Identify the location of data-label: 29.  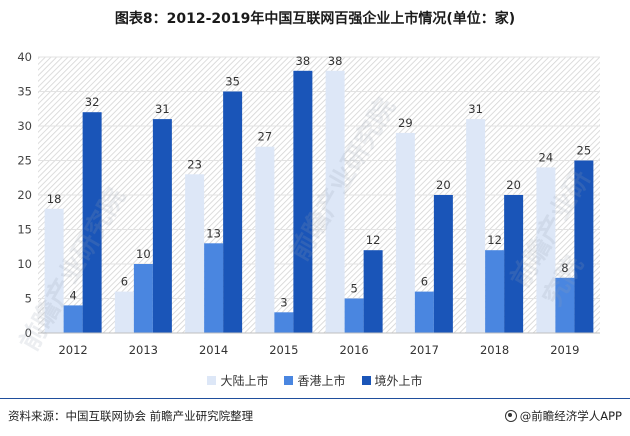
(405, 123).